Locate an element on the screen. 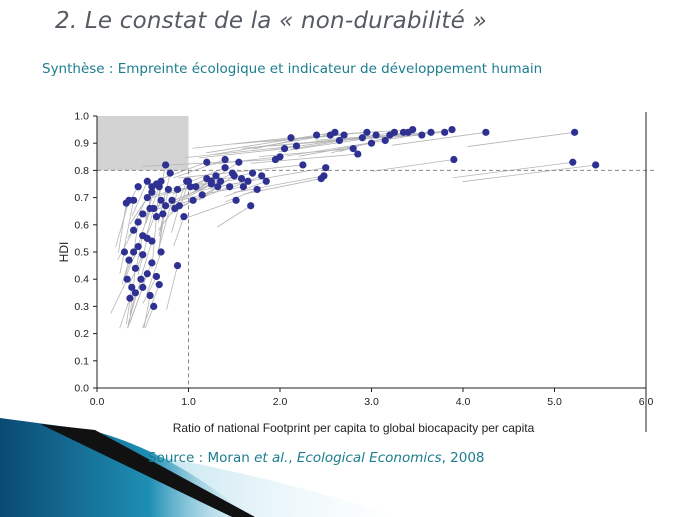 Image resolution: width=689 pixels, height=517 pixels. source-year: , 2008 is located at coordinates (463, 458).